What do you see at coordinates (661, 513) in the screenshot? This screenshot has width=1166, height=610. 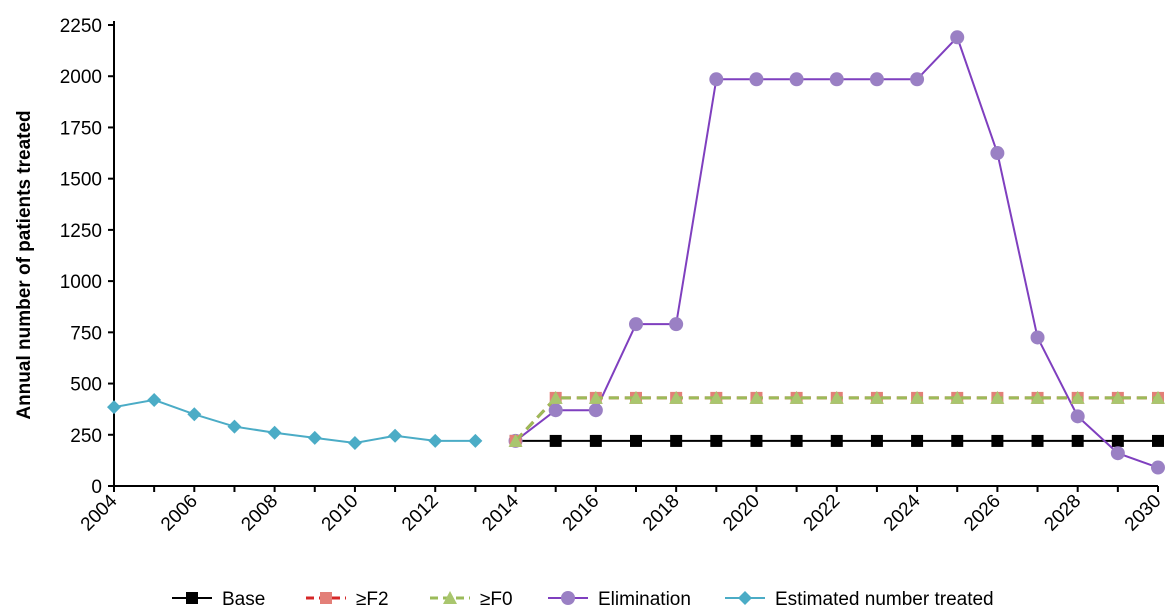 I see `x-tick-label: 2018` at bounding box center [661, 513].